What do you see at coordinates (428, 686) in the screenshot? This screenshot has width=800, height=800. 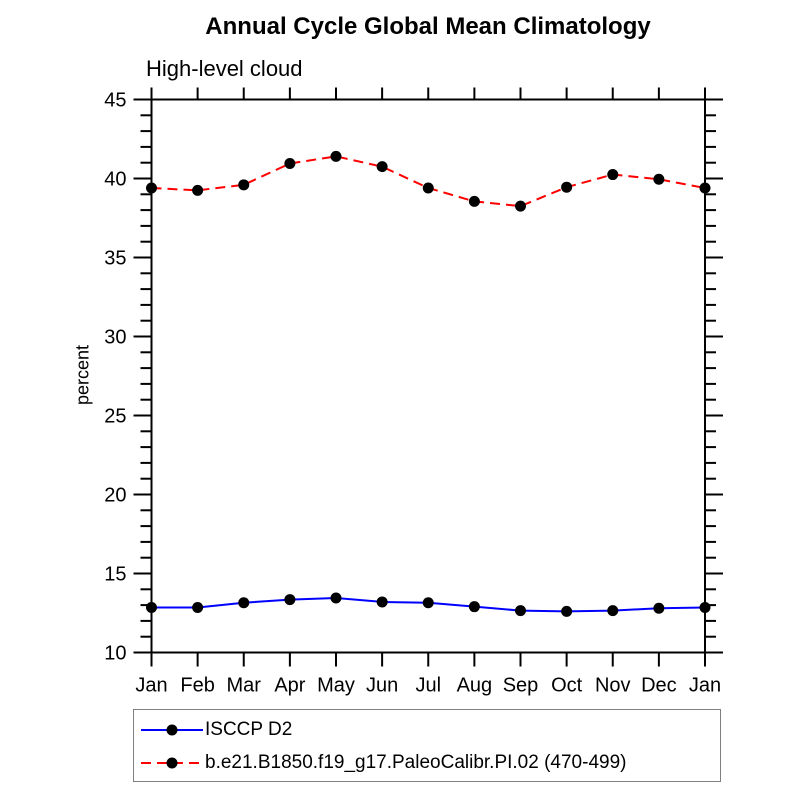 I see `x-tick-label: Jul` at bounding box center [428, 686].